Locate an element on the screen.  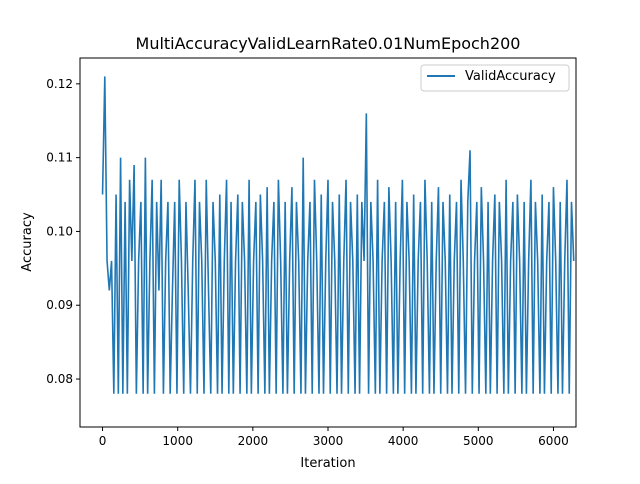
y-tick-label: 0.10 is located at coordinates (59, 231).